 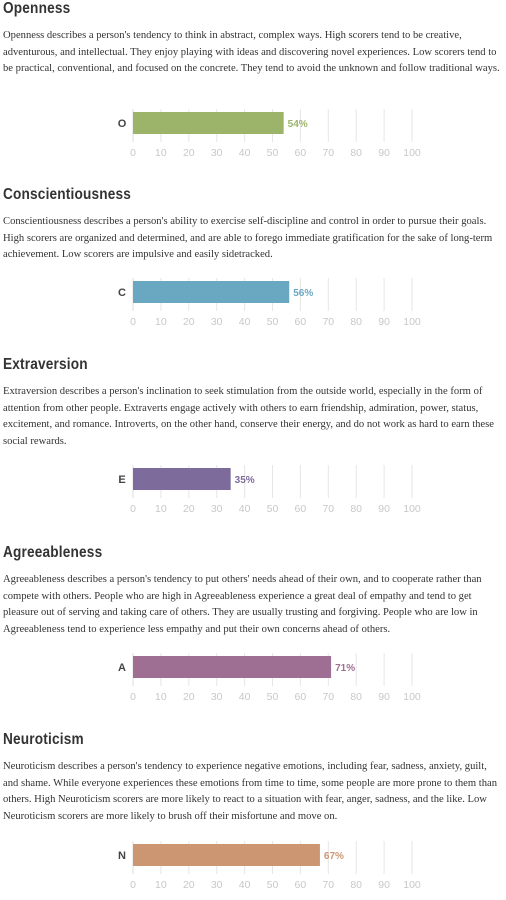 What do you see at coordinates (122, 293) in the screenshot?
I see `bar-category-label: C` at bounding box center [122, 293].